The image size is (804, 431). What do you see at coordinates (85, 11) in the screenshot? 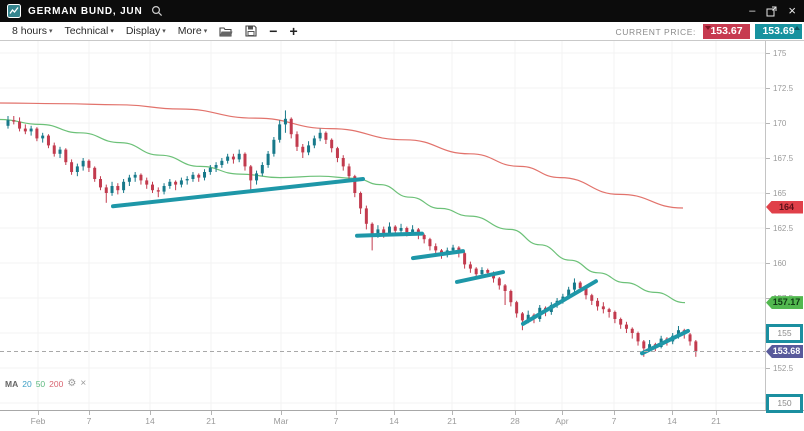
I see `instrument-title: GERMAN BUND, JUN` at bounding box center [85, 11].